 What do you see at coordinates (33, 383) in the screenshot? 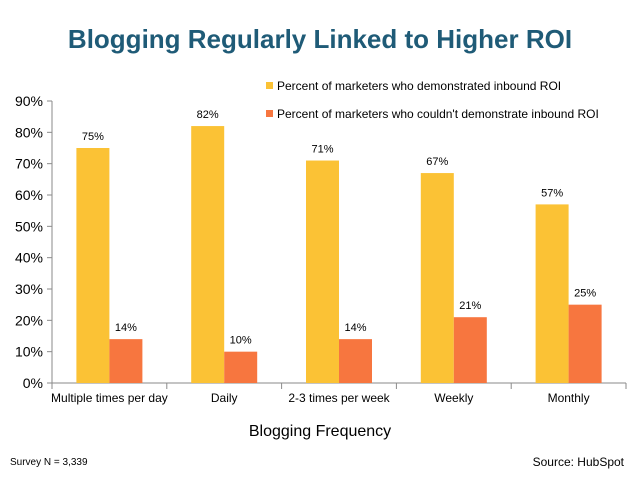
I see `y-tick-label: 0%` at bounding box center [33, 383].